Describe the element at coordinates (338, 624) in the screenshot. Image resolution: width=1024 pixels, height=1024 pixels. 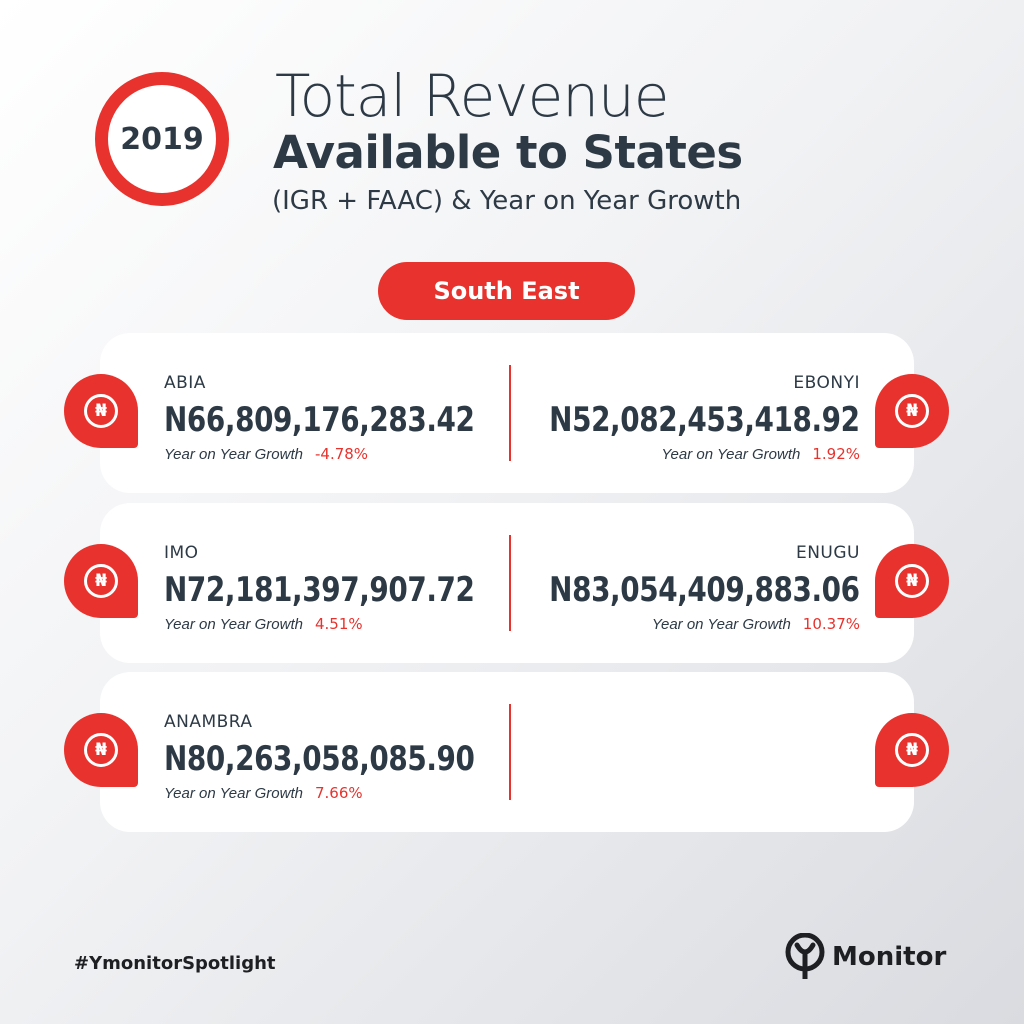
I see `growth-value: 4.51%` at that location.